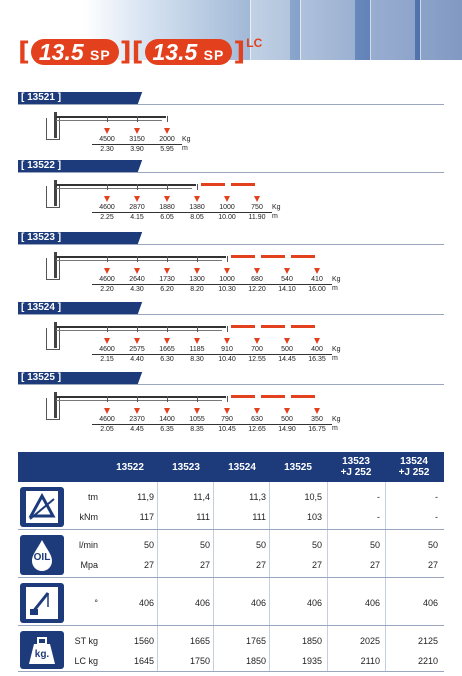  What do you see at coordinates (42, 603) in the screenshot?
I see `slewing-angle-icon` at bounding box center [42, 603].